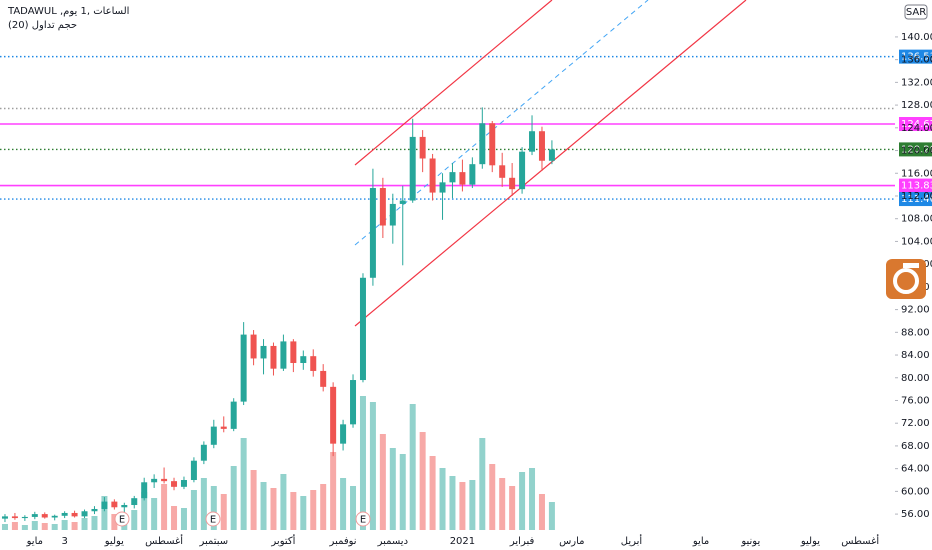  What do you see at coordinates (164, 540) in the screenshot?
I see `x-tick-label: أغسطس` at bounding box center [164, 540].